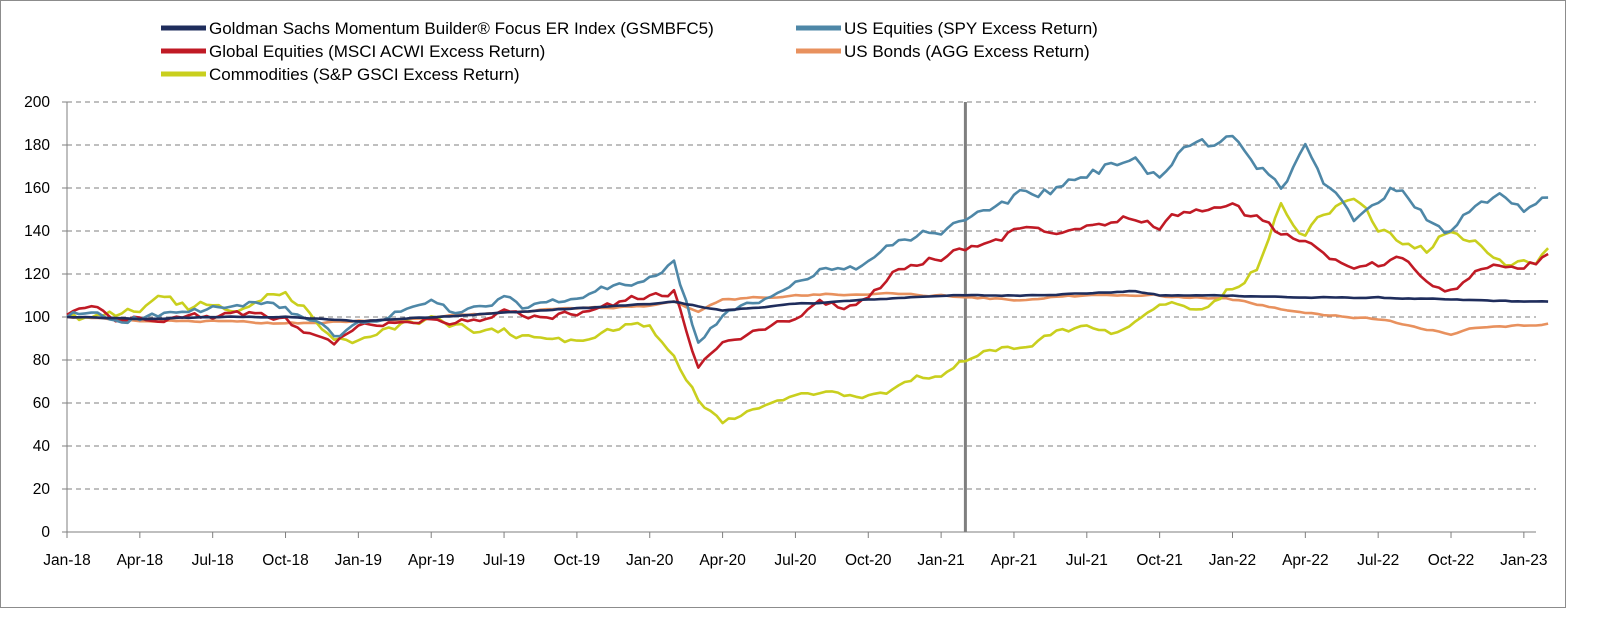 This screenshot has height=630, width=1621. Describe the element at coordinates (42, 489) in the screenshot. I see `y-tick-label: 20` at that location.